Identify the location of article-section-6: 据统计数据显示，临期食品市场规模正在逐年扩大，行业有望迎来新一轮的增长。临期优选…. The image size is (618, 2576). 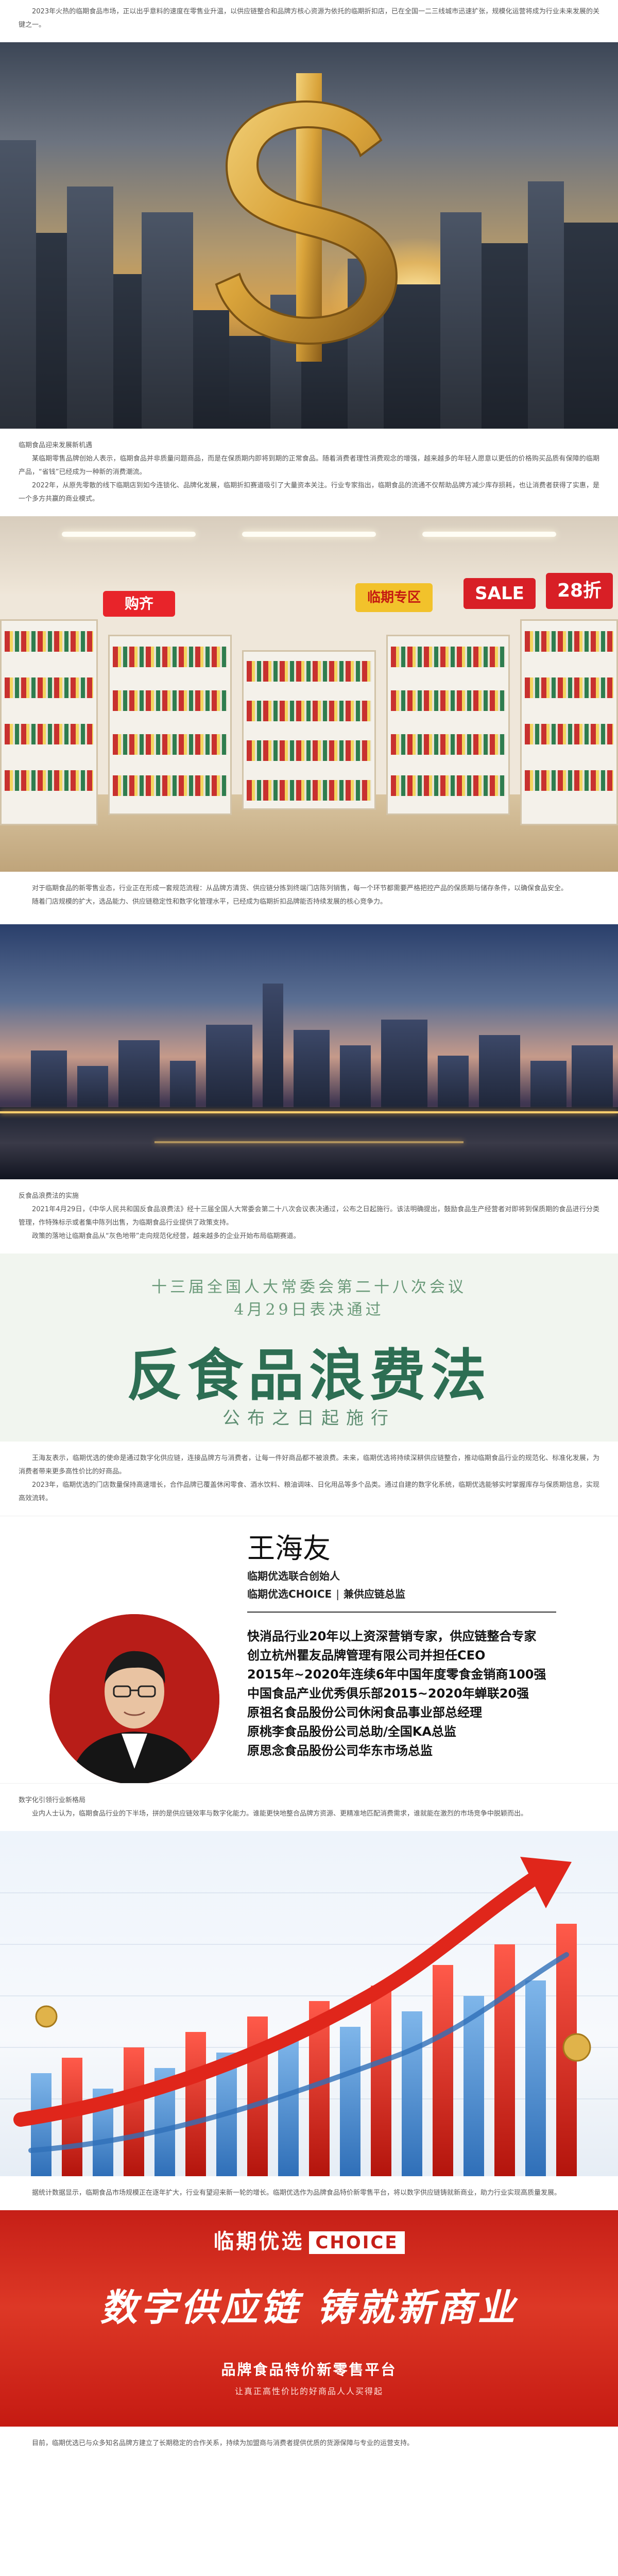
(309, 2193).